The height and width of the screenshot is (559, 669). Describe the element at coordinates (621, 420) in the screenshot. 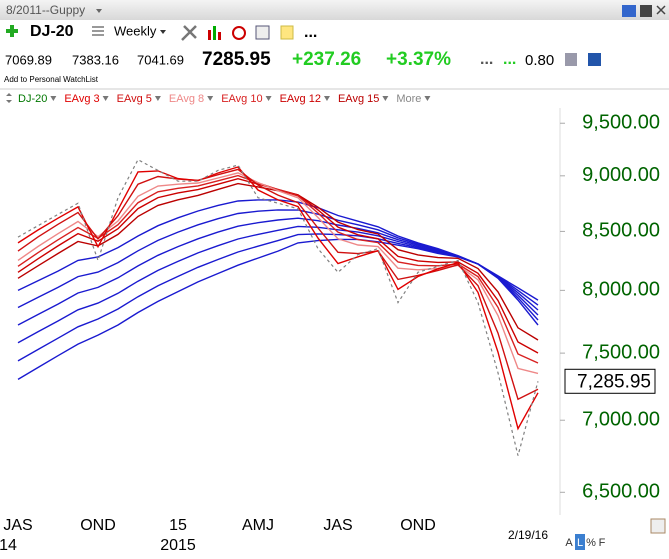

I see `y-tick-label: 7,000.00` at that location.